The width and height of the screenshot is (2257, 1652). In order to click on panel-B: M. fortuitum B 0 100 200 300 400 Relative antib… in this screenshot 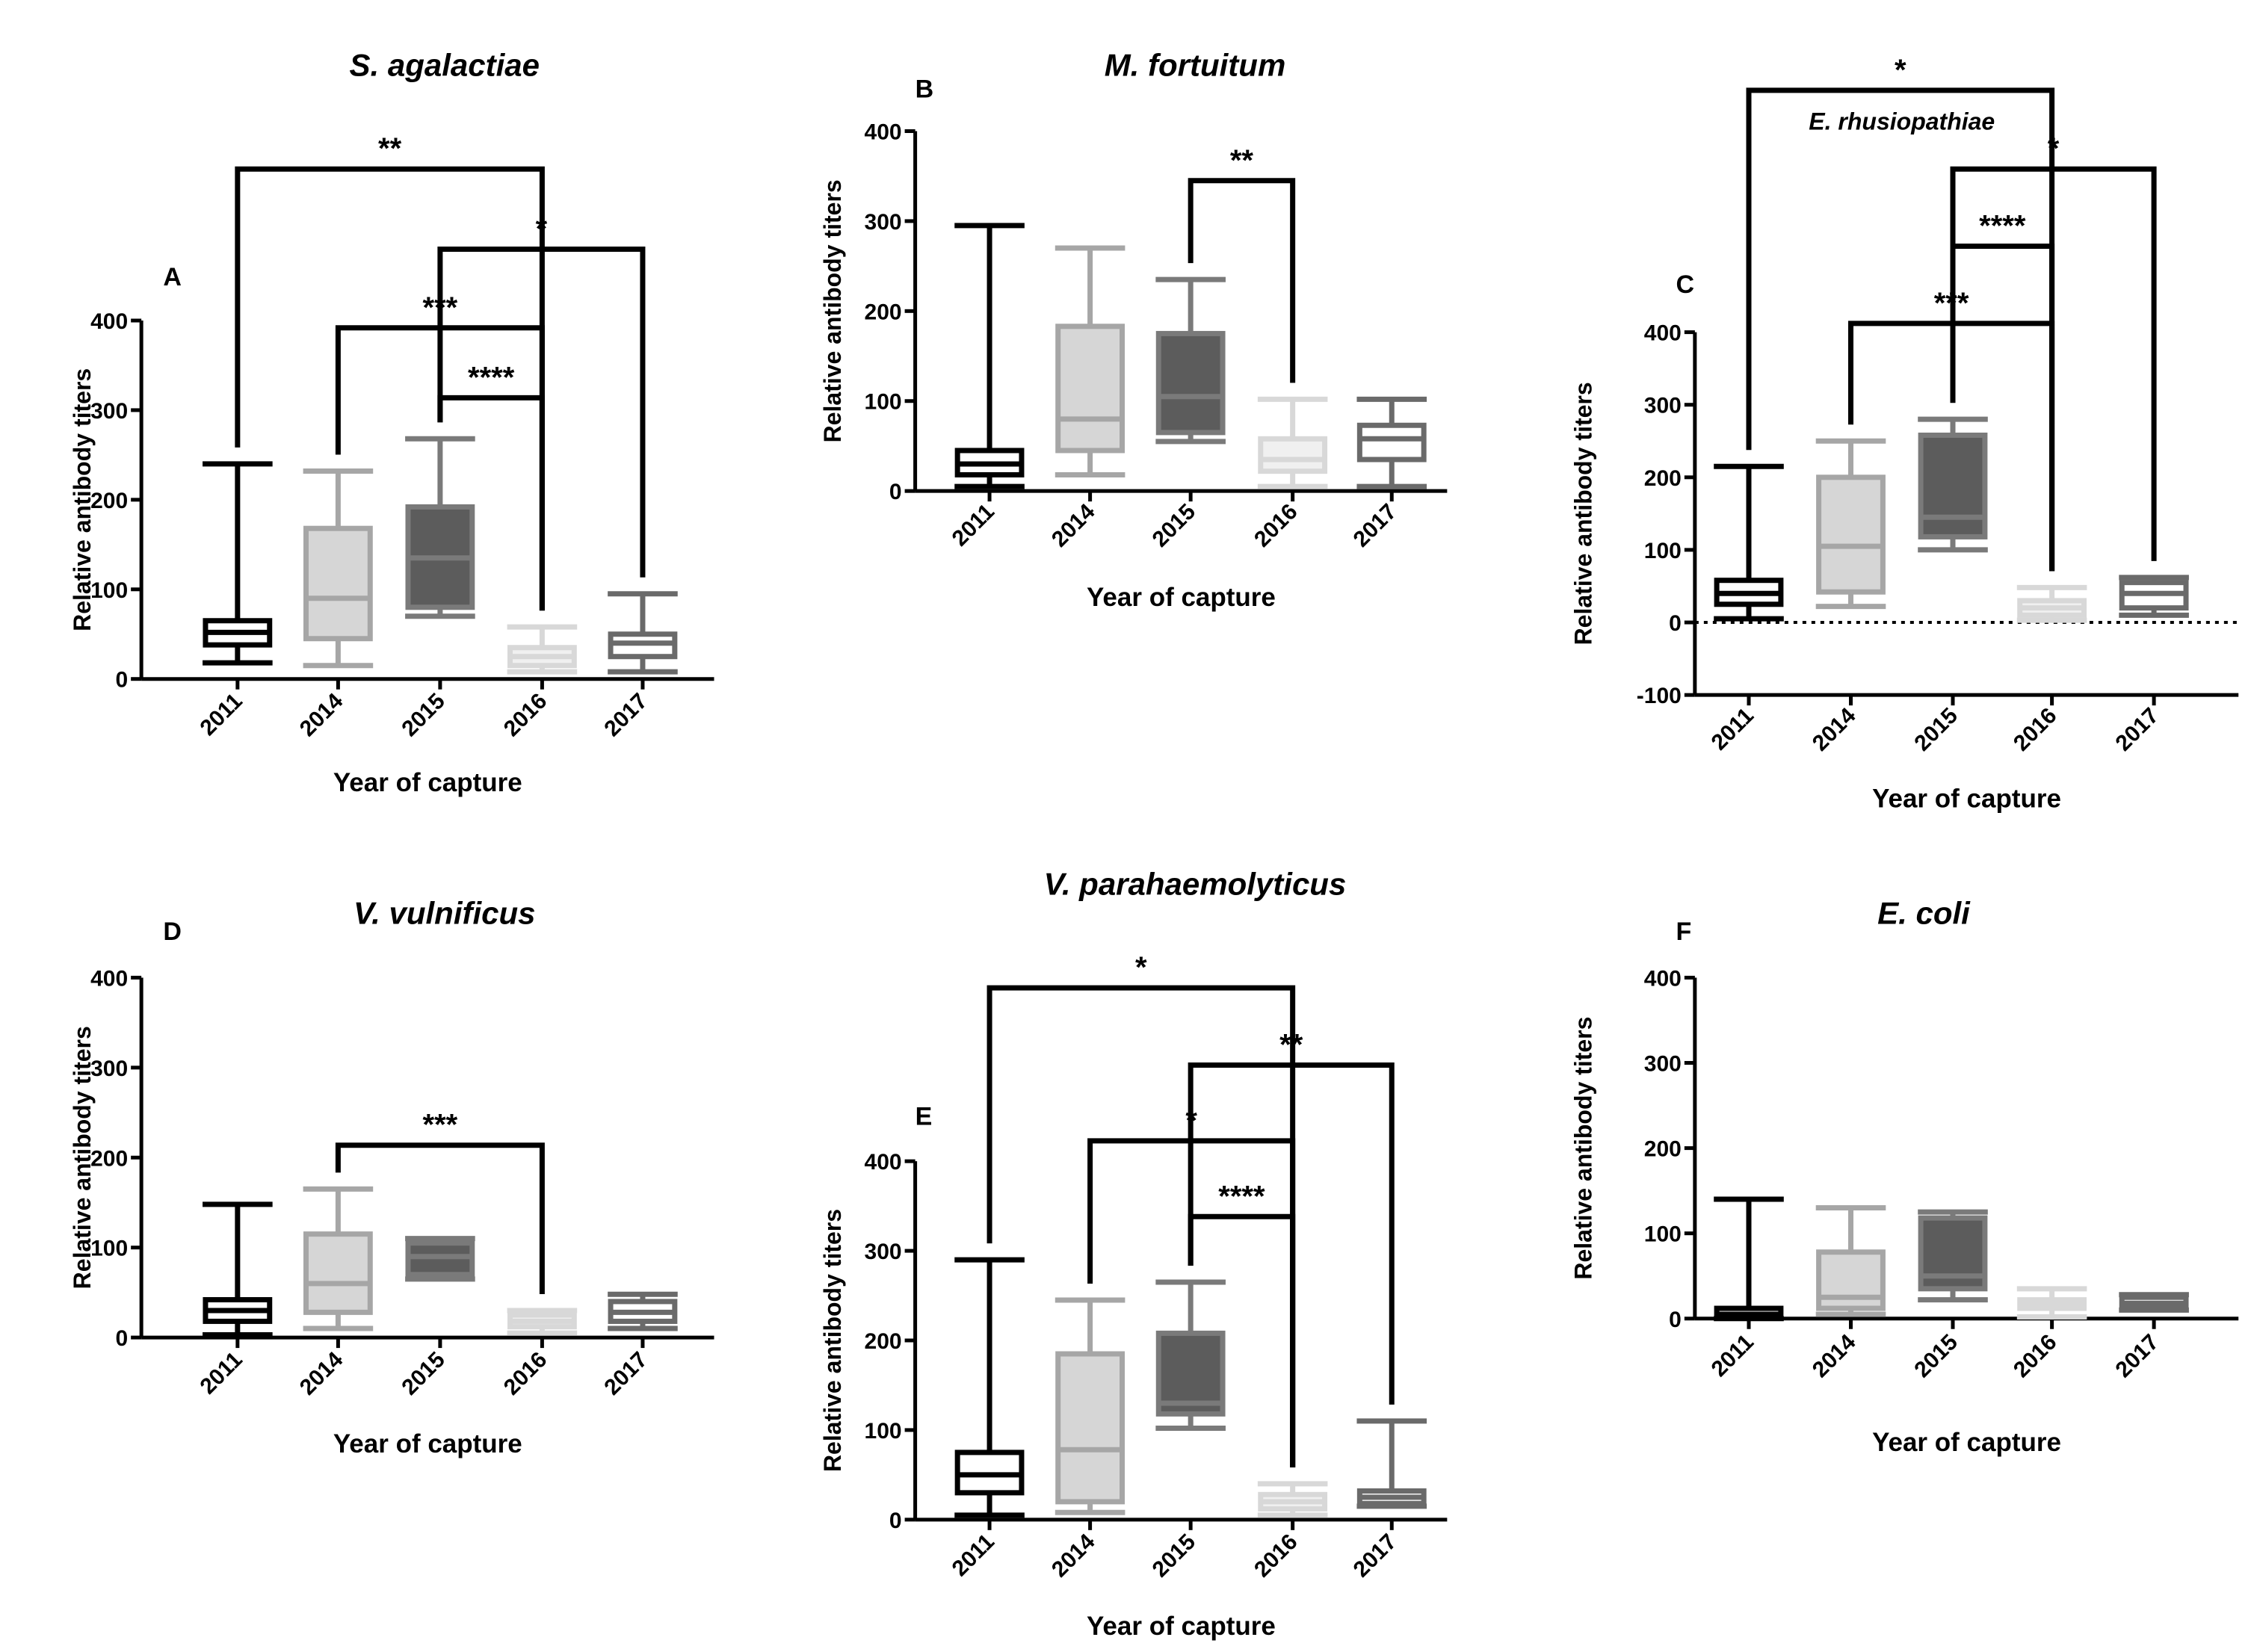, I will do `click(1133, 329)`.